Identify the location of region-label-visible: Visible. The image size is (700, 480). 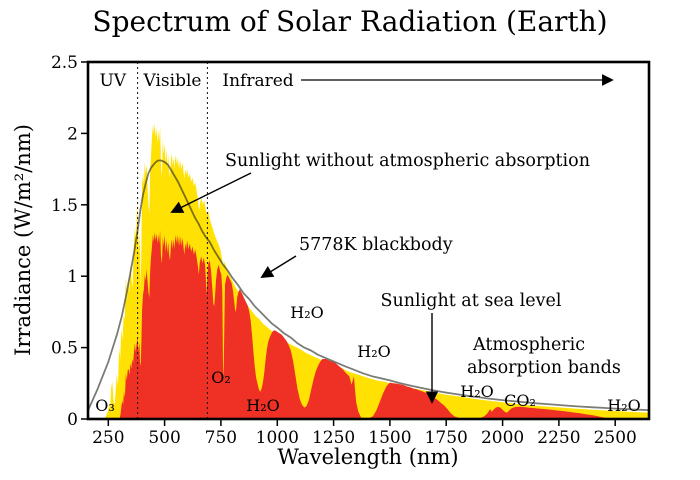
(172, 81).